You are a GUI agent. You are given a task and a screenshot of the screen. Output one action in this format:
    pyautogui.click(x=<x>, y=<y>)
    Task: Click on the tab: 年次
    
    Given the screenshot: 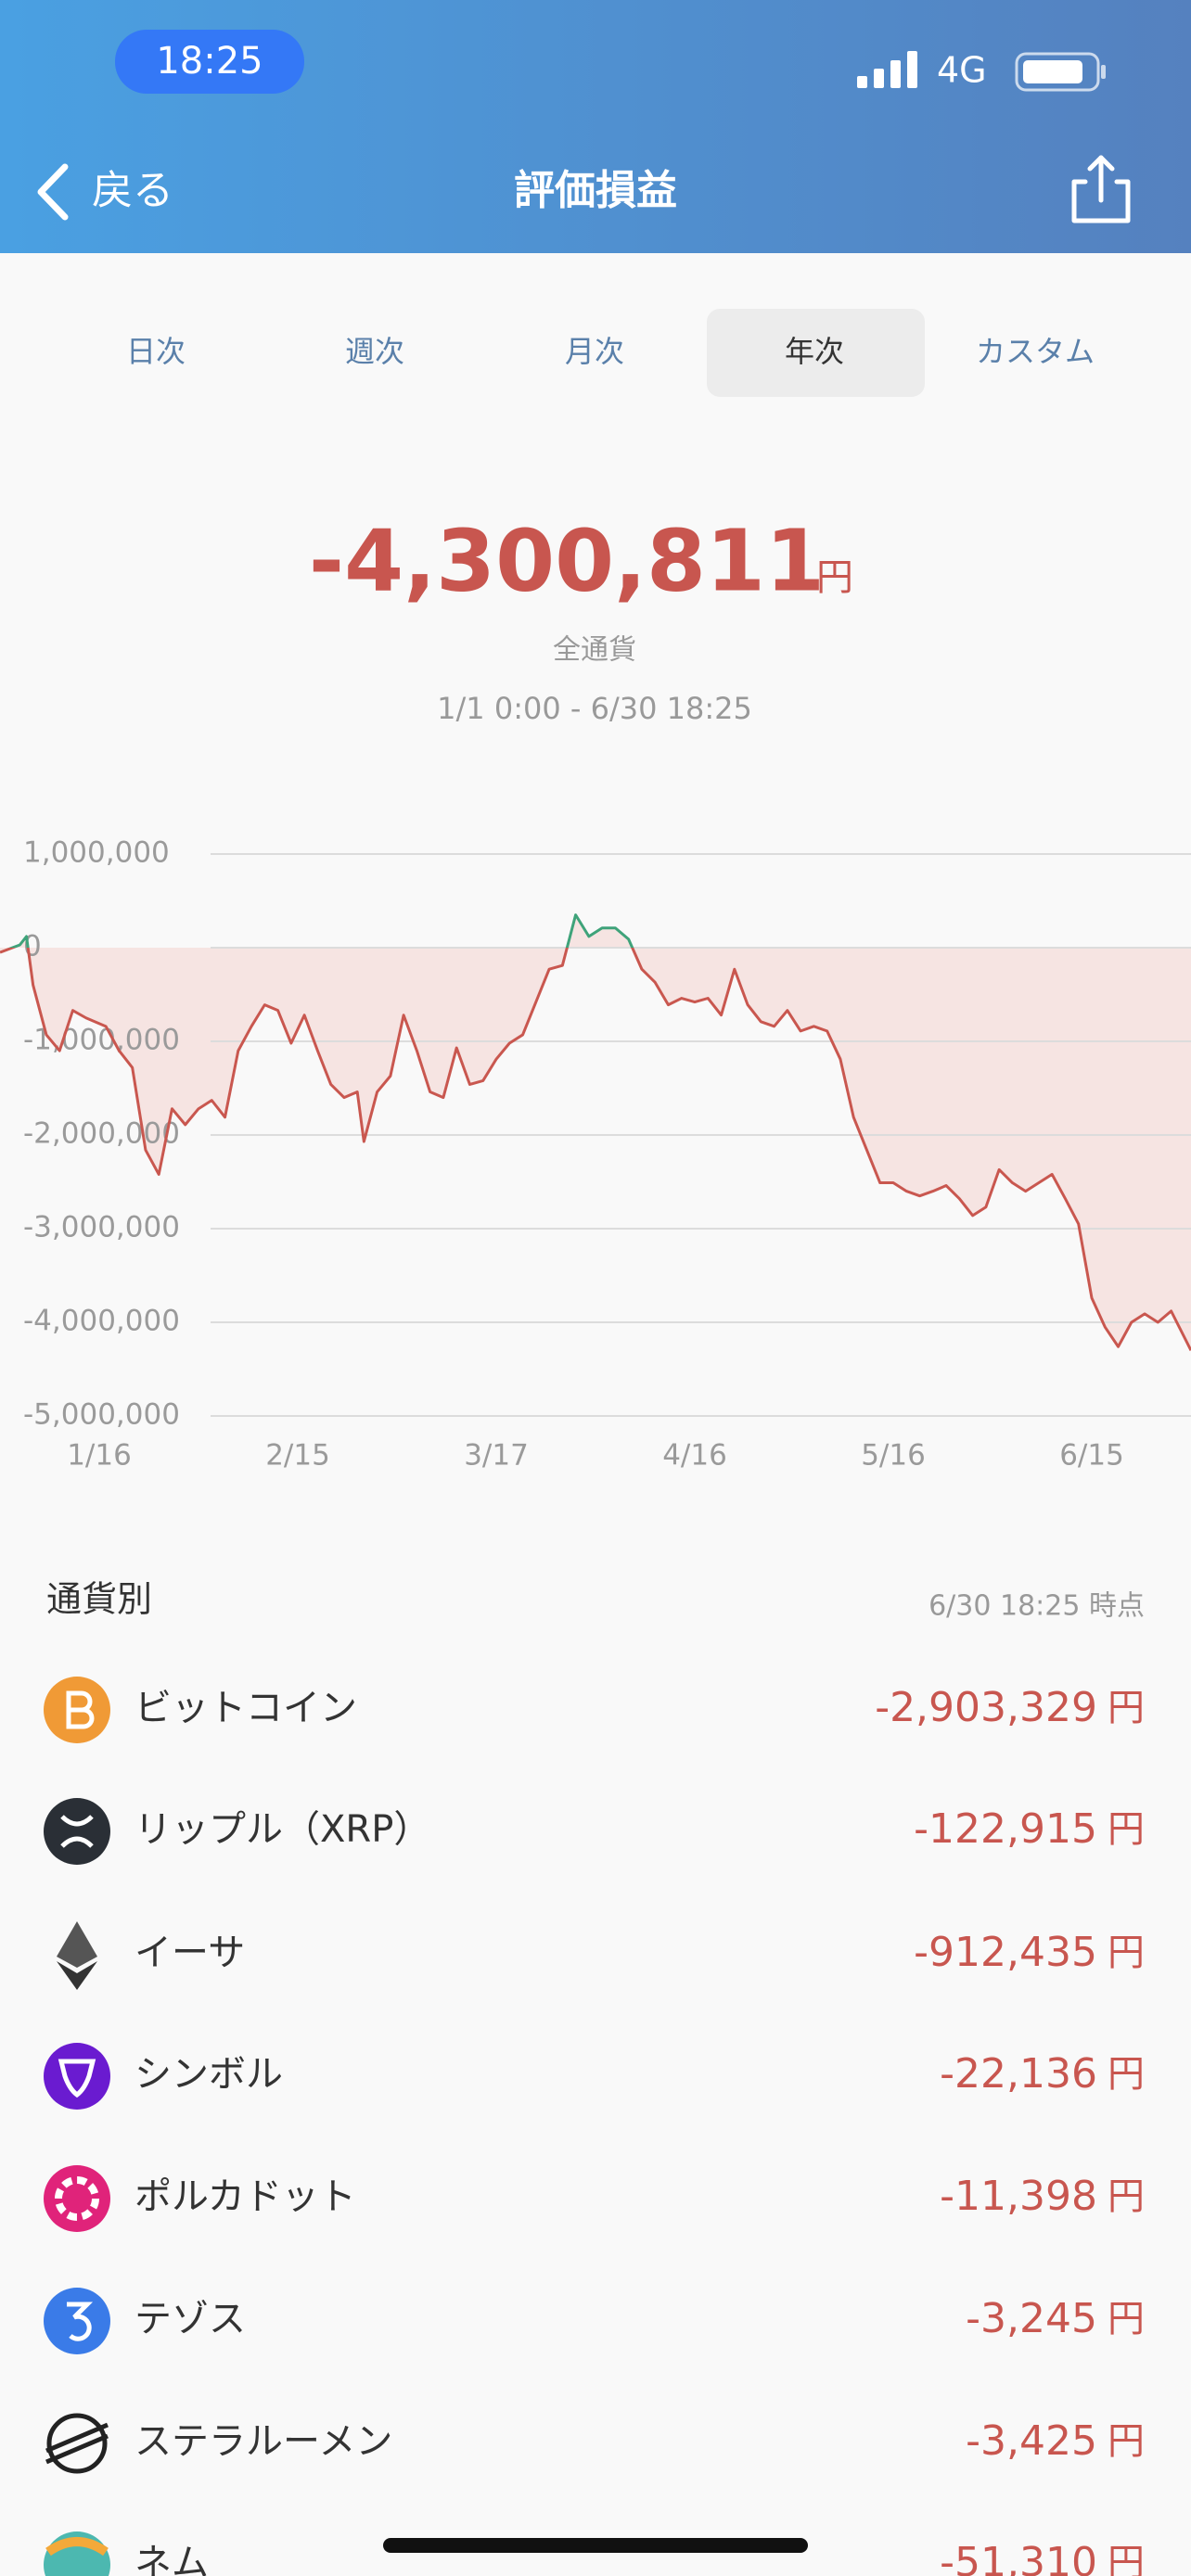 What is the action you would take?
    pyautogui.click(x=814, y=351)
    